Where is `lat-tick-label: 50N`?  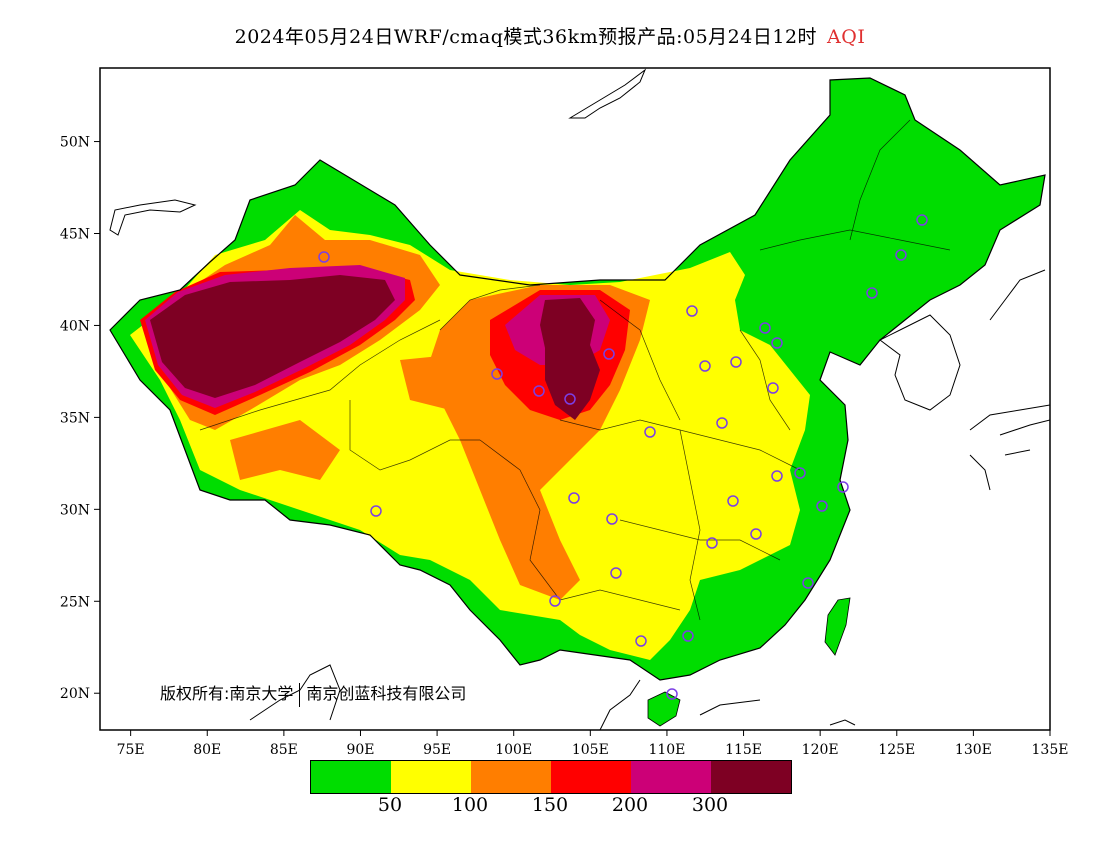
lat-tick-label: 50N is located at coordinates (75, 143).